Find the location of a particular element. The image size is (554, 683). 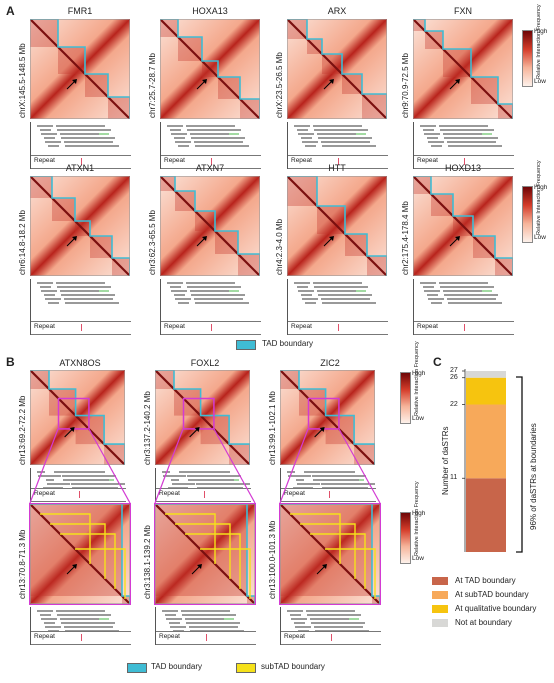

tad-legend-label: TAD boundary is located at coordinates (176, 666).